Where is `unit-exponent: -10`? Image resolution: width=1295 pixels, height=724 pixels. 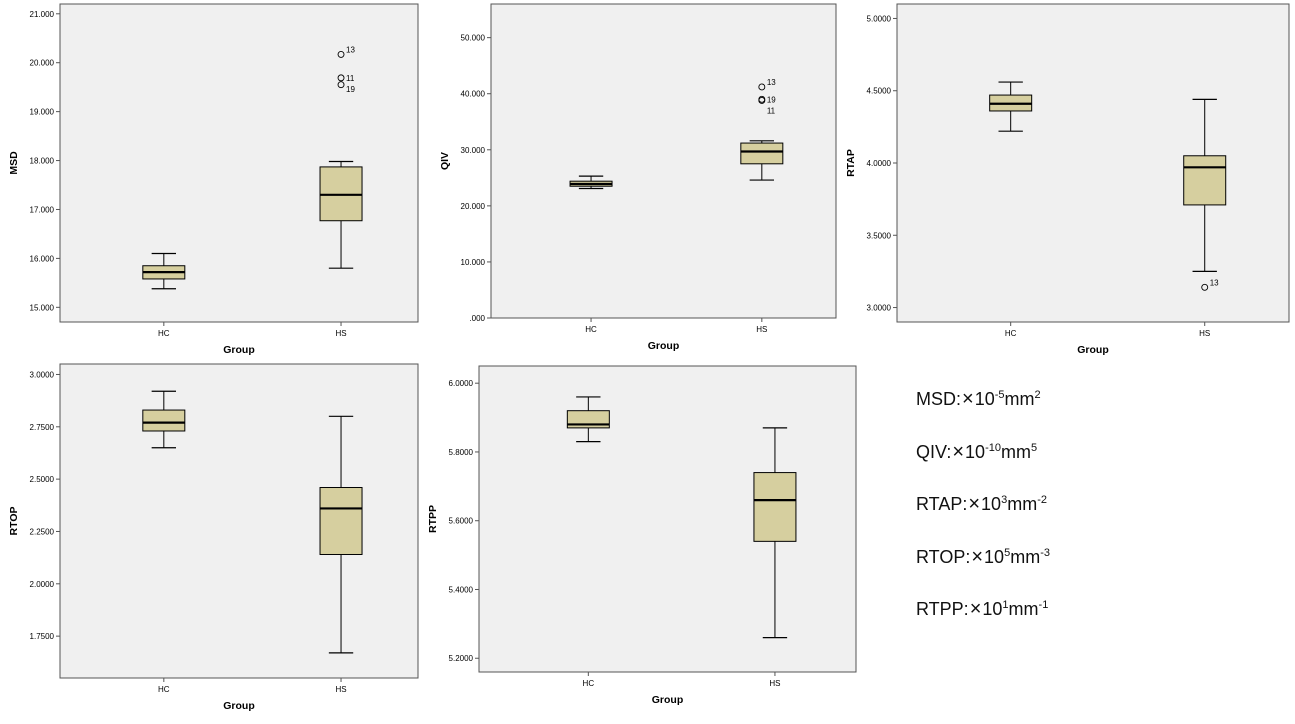 unit-exponent: -10 is located at coordinates (993, 447).